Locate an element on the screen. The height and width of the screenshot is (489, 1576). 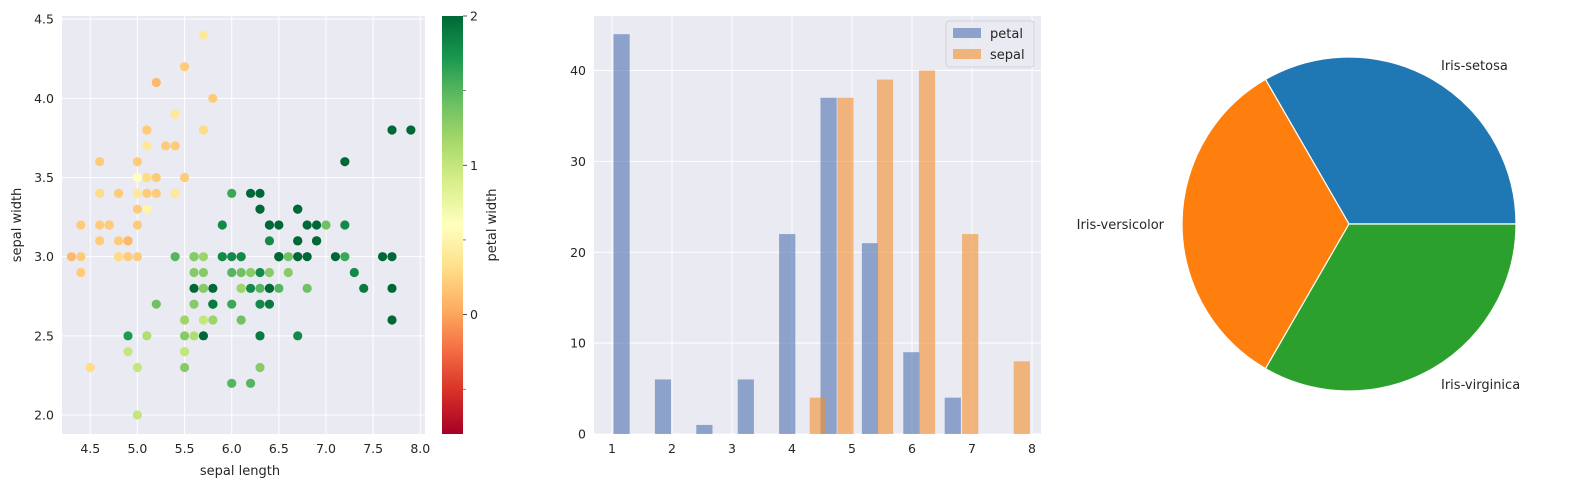
scatter-x-tick-label: 7.0 is located at coordinates (326, 448).